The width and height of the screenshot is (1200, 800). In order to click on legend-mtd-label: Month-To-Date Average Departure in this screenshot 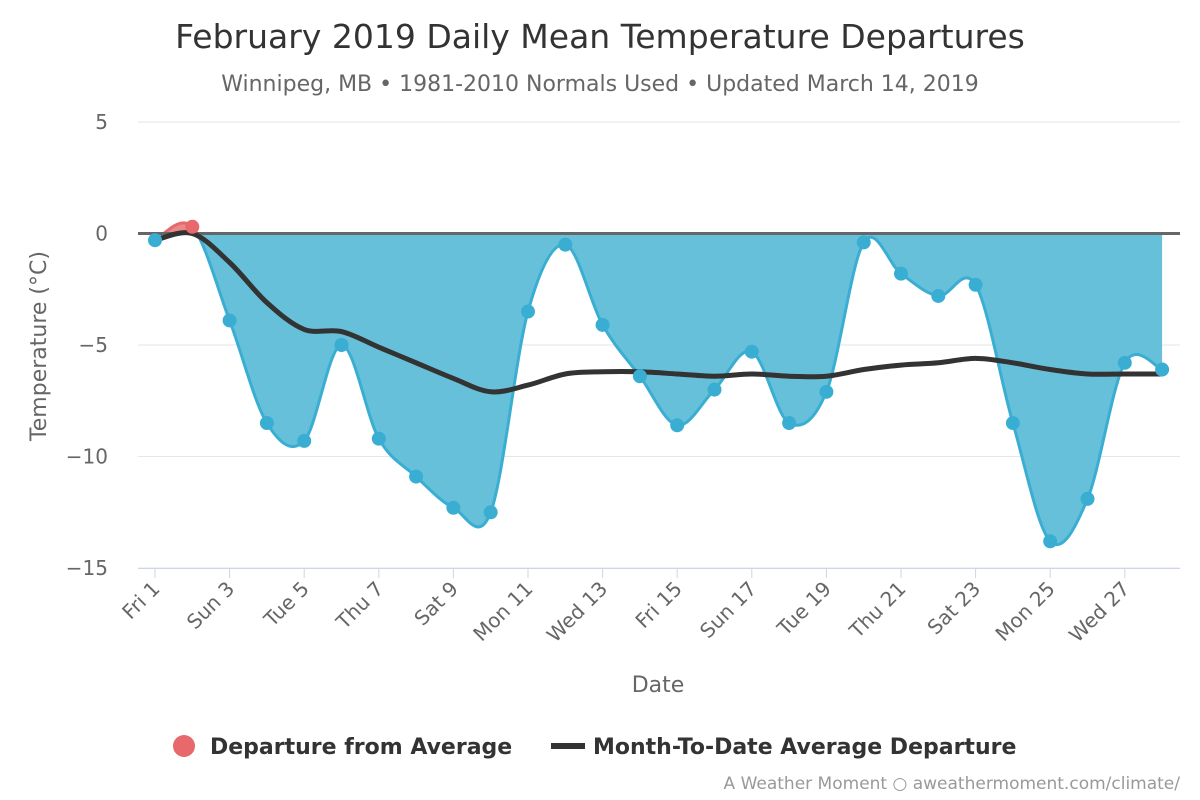, I will do `click(804, 747)`.